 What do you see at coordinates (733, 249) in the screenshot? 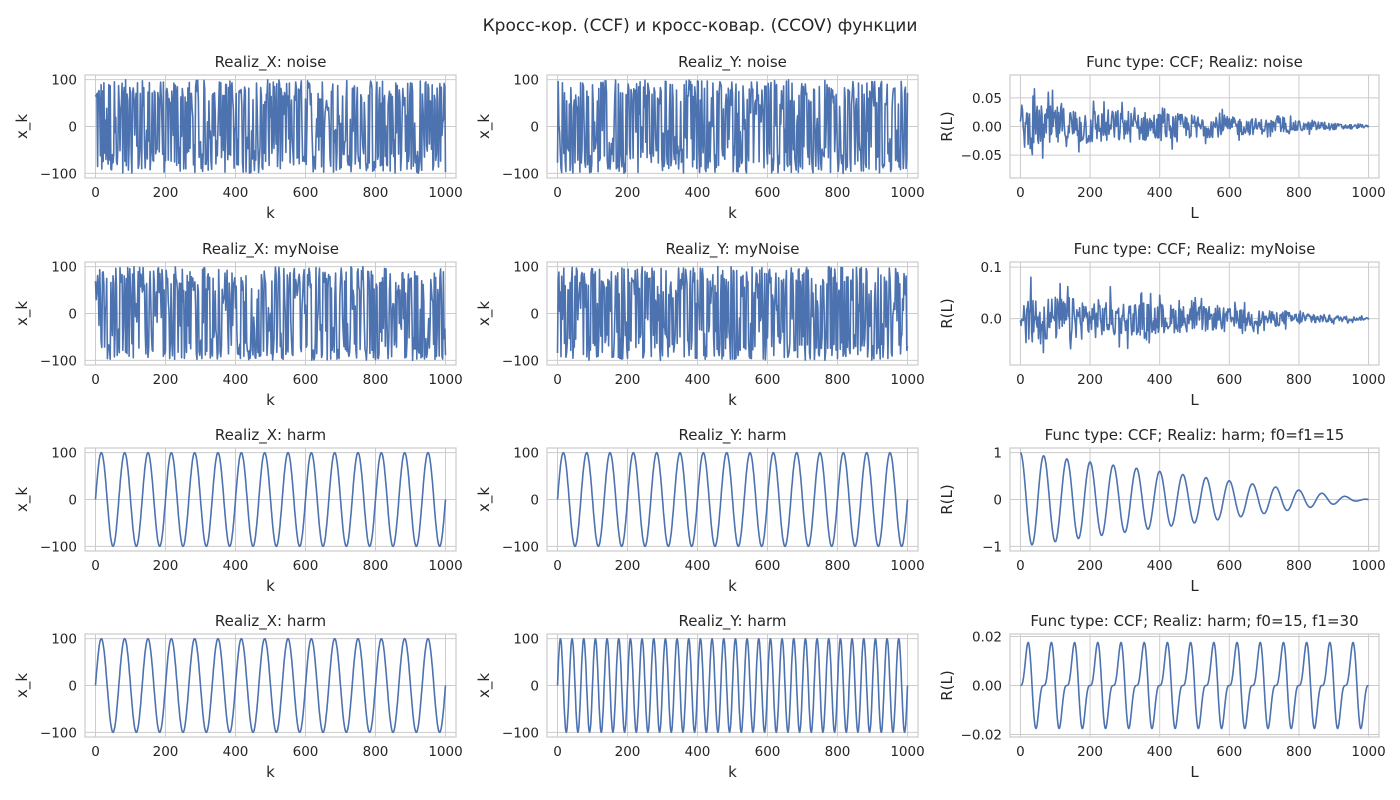
I see `subplot-title: Realiz_Y: myNoise` at bounding box center [733, 249].